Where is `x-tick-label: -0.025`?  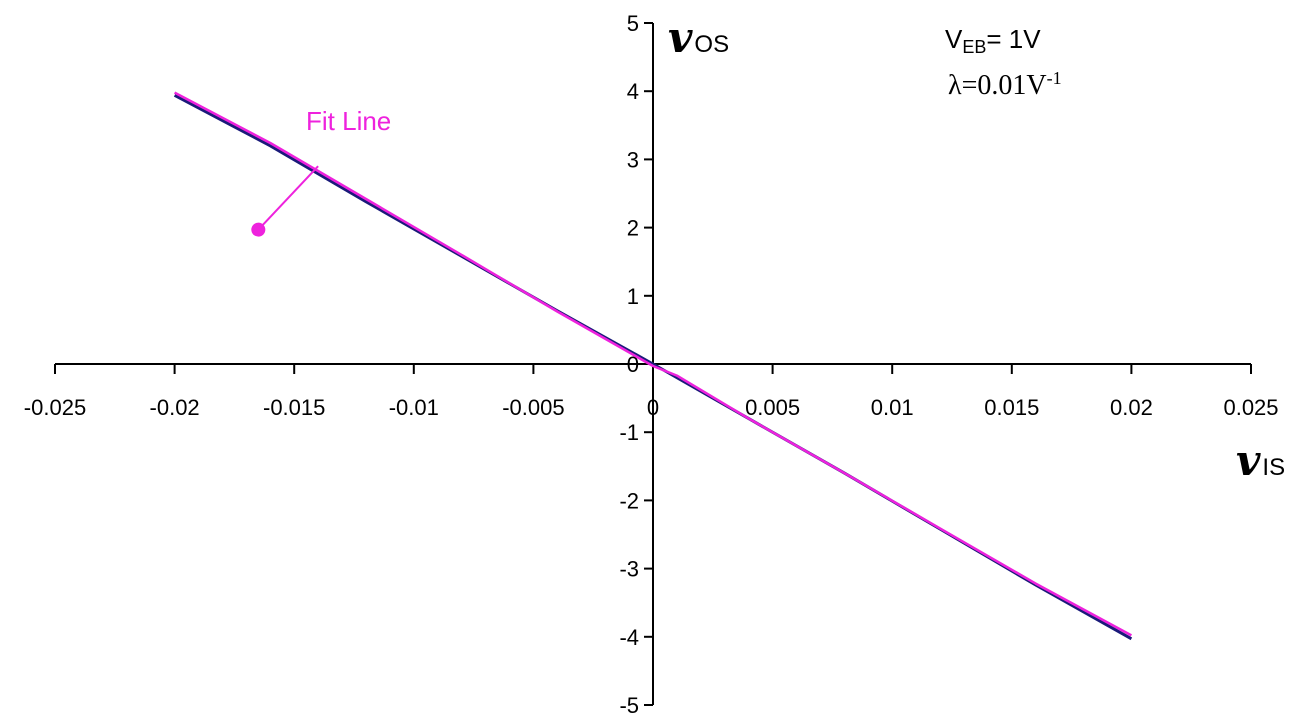 x-tick-label: -0.025 is located at coordinates (55, 407).